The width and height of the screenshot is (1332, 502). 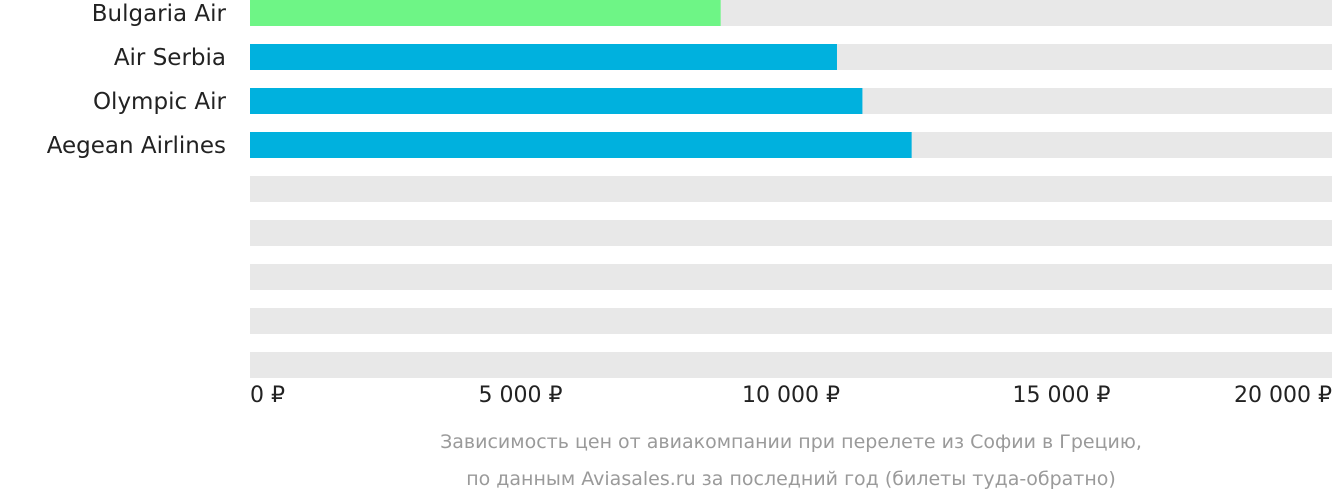 I want to click on x-tick-label: 15 000 ₽, so click(x=1062, y=395).